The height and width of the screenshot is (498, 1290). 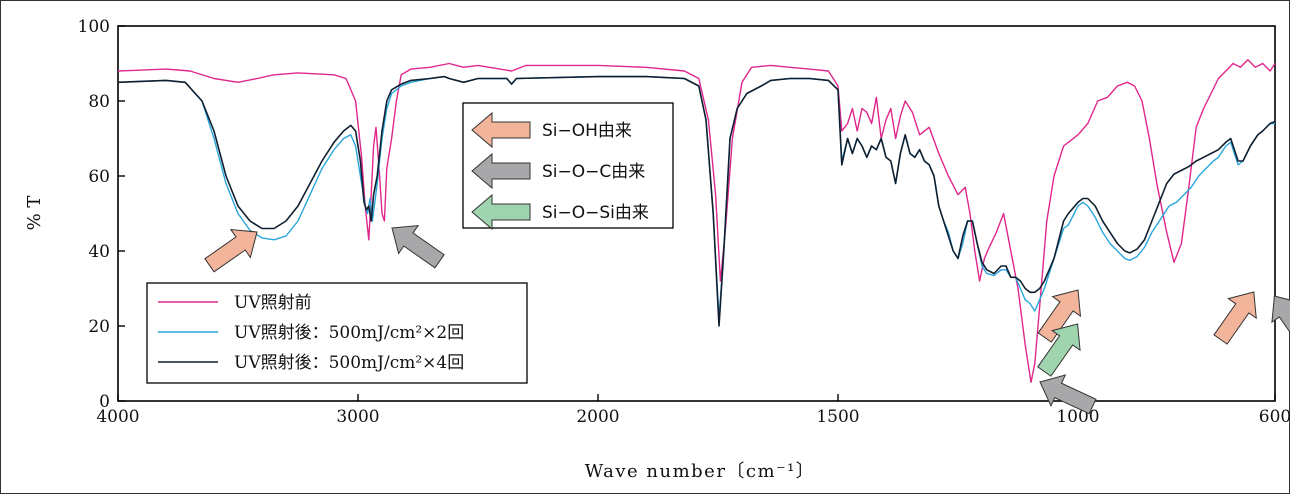 What do you see at coordinates (117, 417) in the screenshot?
I see `x-tick-label: 4000` at bounding box center [117, 417].